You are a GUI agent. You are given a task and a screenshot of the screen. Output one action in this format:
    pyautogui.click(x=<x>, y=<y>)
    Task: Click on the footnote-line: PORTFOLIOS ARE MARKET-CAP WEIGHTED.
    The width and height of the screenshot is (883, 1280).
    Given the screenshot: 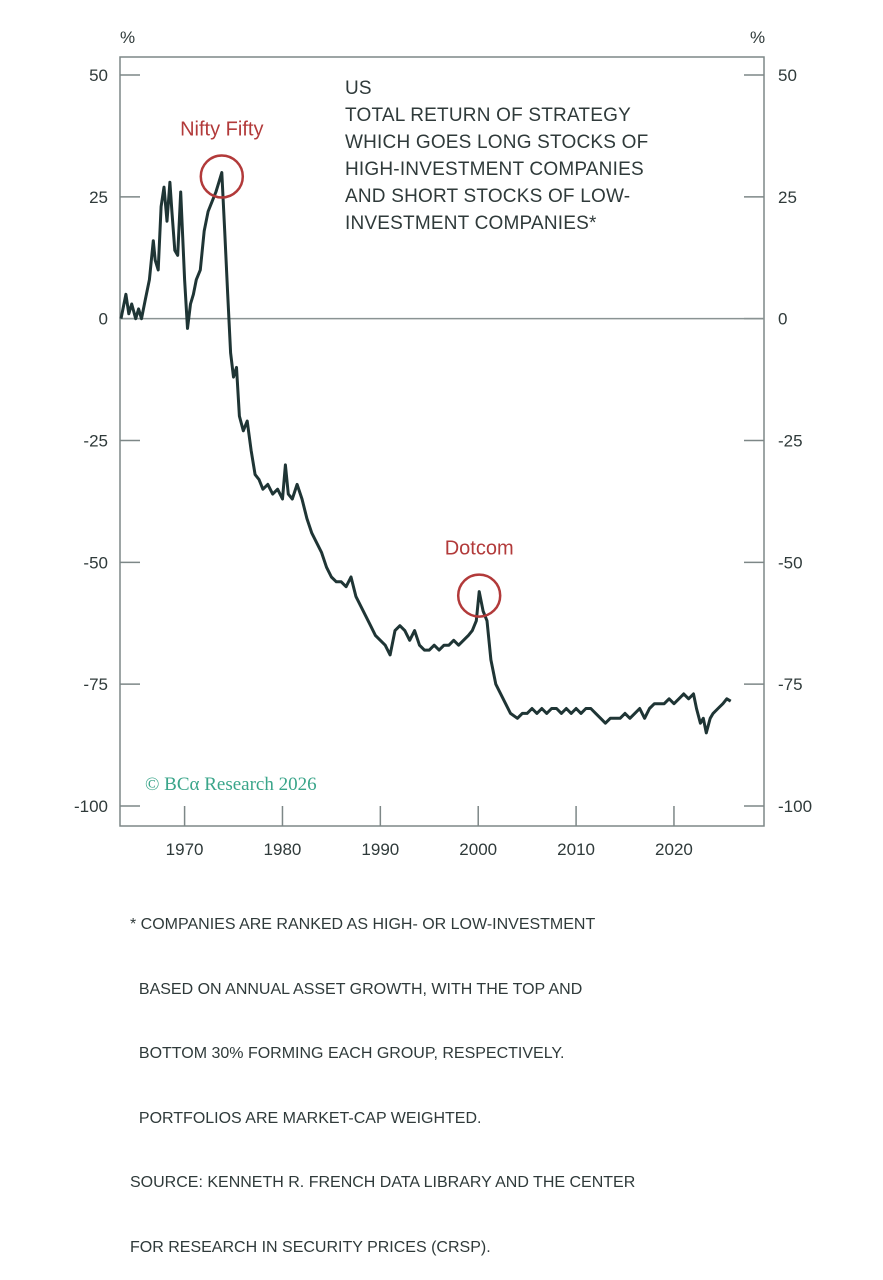 What is the action you would take?
    pyautogui.click(x=306, y=1118)
    